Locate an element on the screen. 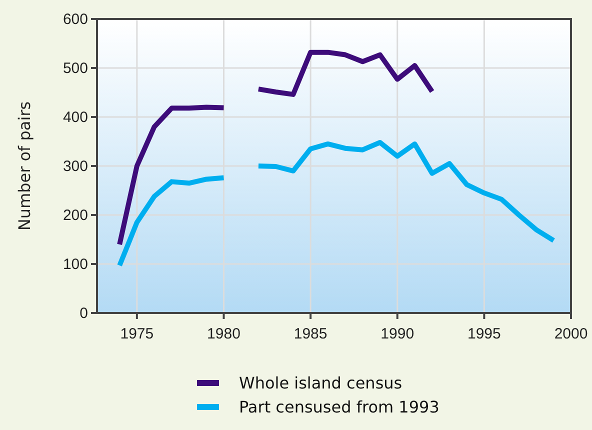 This screenshot has width=592, height=430. legend-label: Part censused from 1993 is located at coordinates (339, 407).